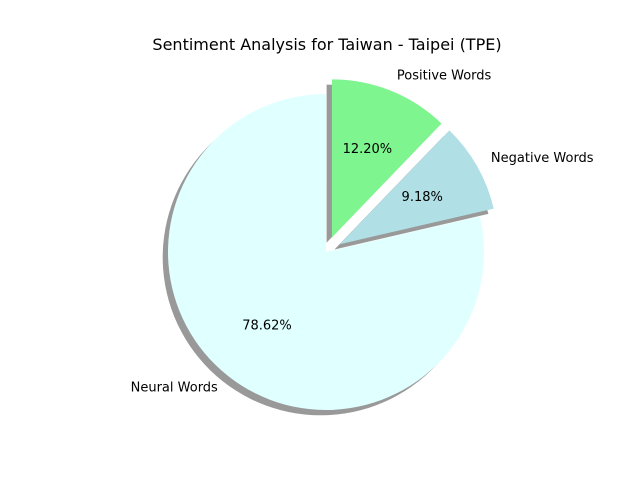 This screenshot has width=640, height=480. What do you see at coordinates (542, 158) in the screenshot?
I see `slice-label: Negative Words` at bounding box center [542, 158].